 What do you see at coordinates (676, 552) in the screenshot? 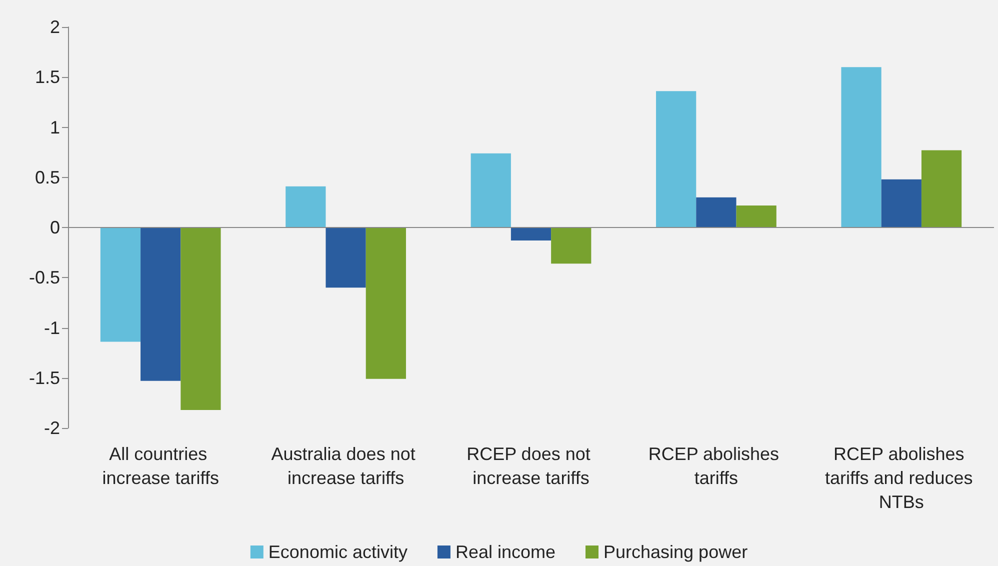
I see `legend-label: Purchasing power` at bounding box center [676, 552].